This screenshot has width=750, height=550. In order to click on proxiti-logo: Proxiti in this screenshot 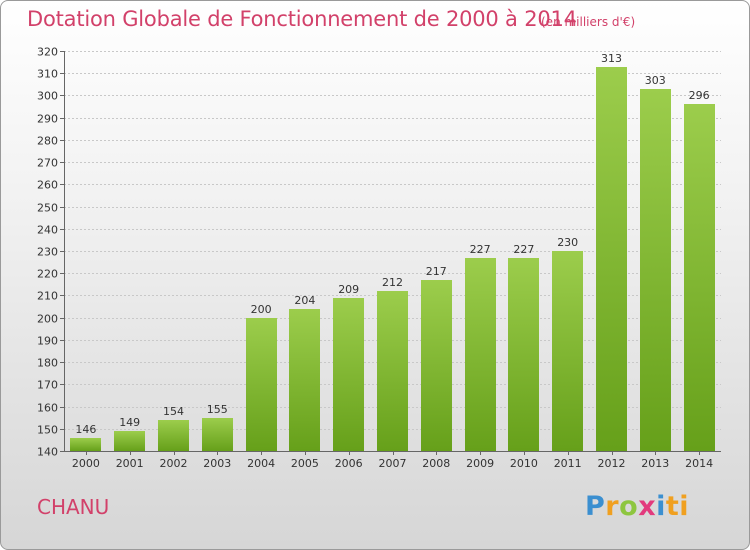, I will do `click(637, 506)`.